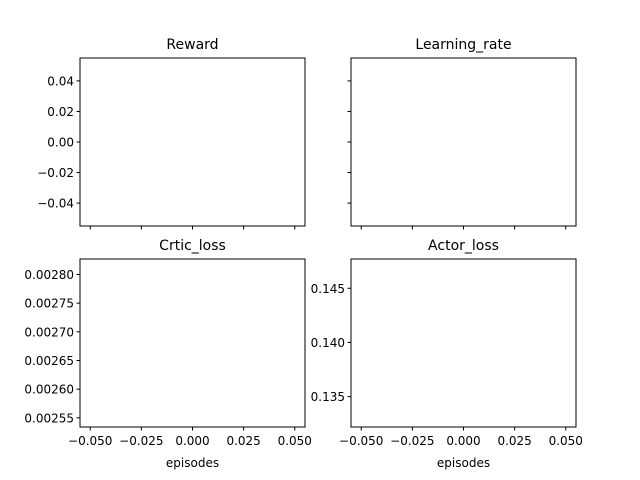 The height and width of the screenshot is (480, 640). I want to click on y-tick-label: 0.00280, so click(49, 275).